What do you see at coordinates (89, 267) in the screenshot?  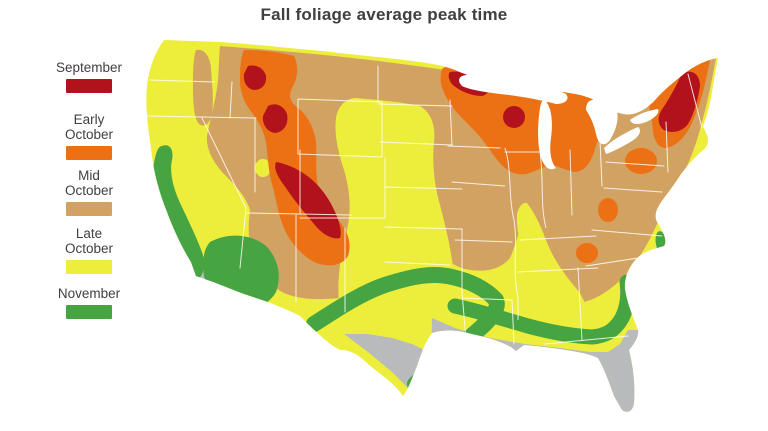 I see `legend-swatch-late-october` at bounding box center [89, 267].